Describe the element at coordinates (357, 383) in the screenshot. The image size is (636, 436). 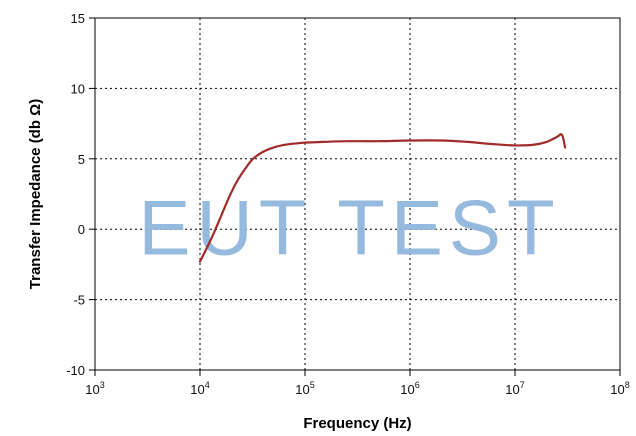
I see `x-axis: 10³ 10⁴ 10⁵ 10⁶ 10⁷ 10⁸` at that location.